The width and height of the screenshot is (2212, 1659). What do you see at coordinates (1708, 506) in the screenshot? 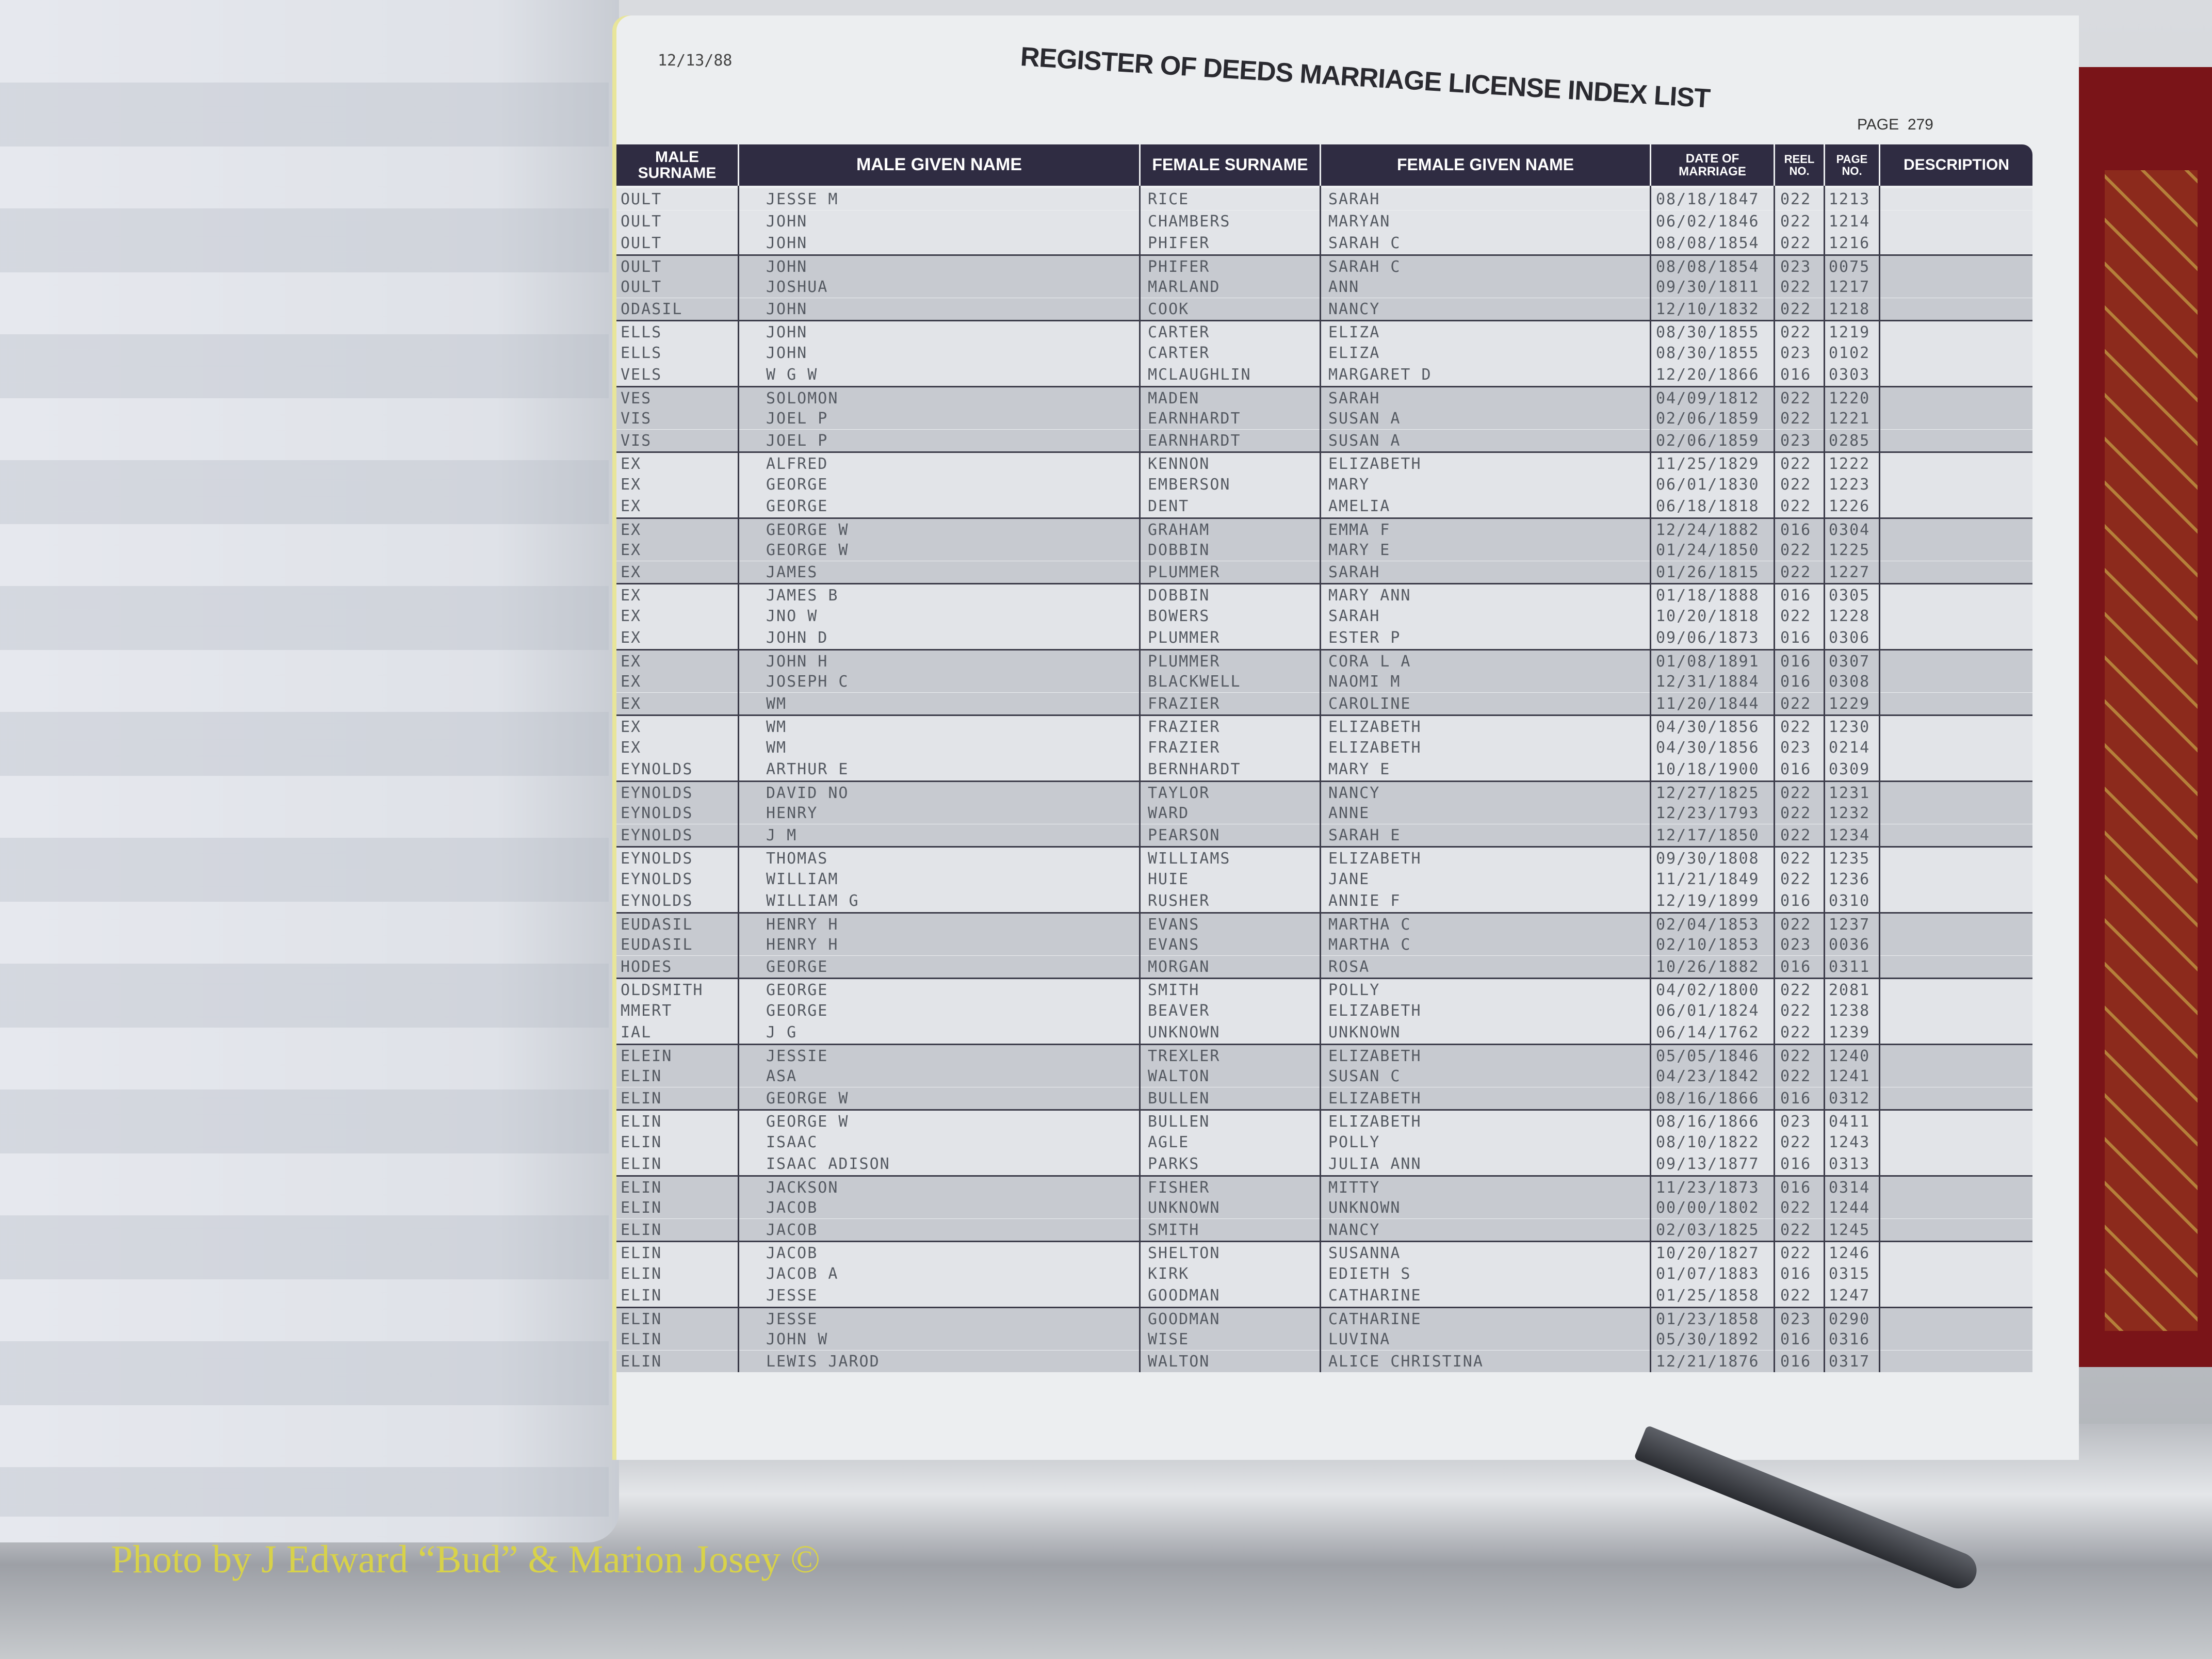
I see `cell-date-of-marriage: 06/18/1818` at bounding box center [1708, 506].